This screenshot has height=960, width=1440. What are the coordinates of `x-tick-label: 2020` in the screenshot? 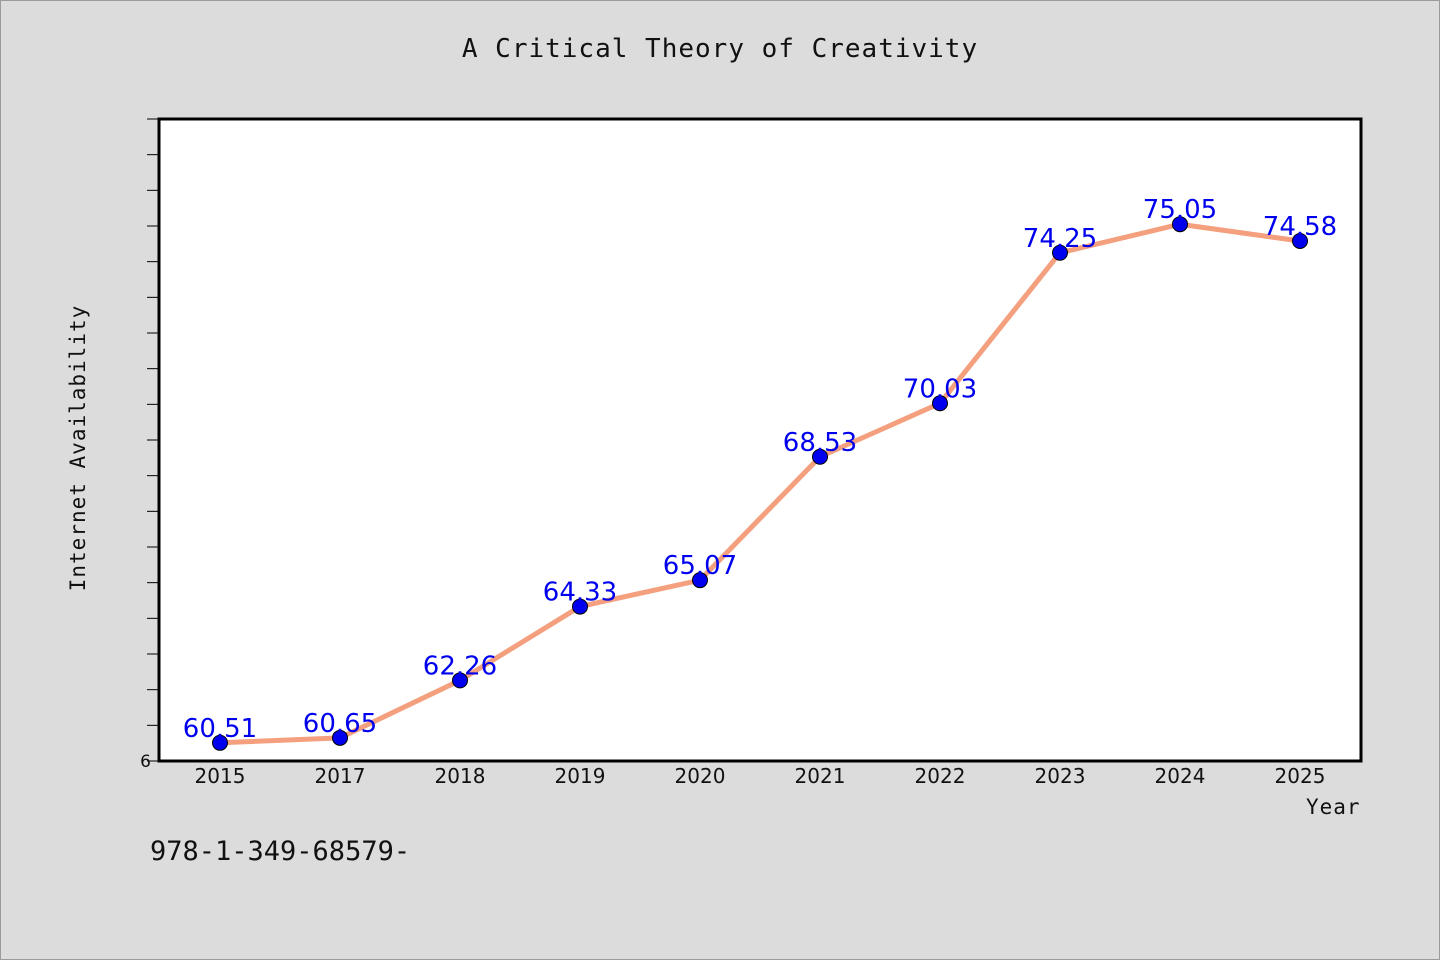 It's located at (700, 776).